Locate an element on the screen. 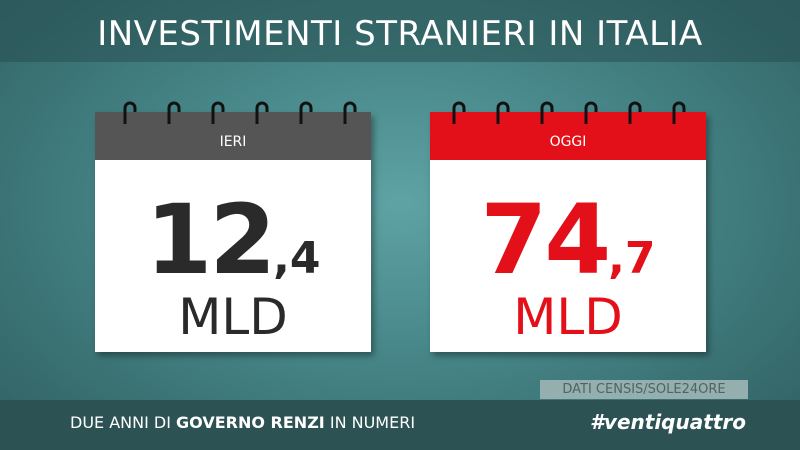 Image resolution: width=800 pixels, height=450 pixels. figure-fraction: ,4 is located at coordinates (297, 258).